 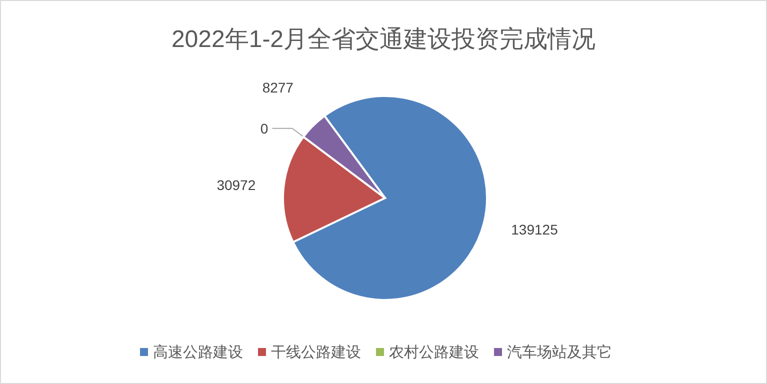 What do you see at coordinates (236, 185) in the screenshot?
I see `data-label: 30972` at bounding box center [236, 185].